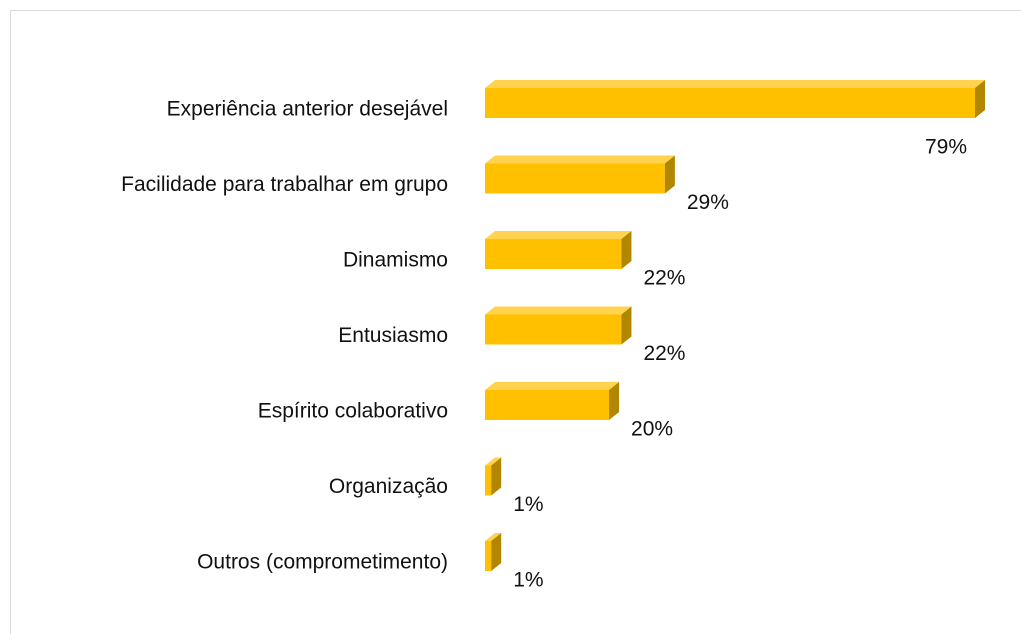 This screenshot has width=1021, height=634. Describe the element at coordinates (322, 562) in the screenshot. I see `category-label: Outros (comprometimento)` at that location.